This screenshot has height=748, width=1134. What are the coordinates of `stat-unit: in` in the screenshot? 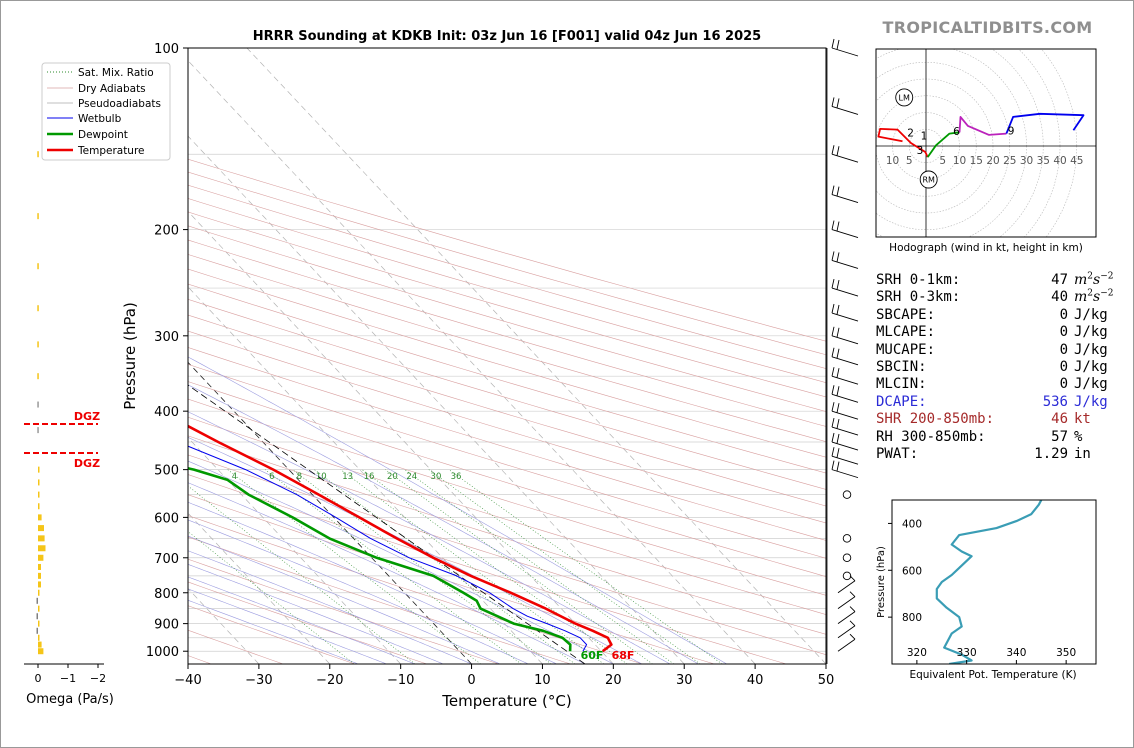 It's located at (1082, 453).